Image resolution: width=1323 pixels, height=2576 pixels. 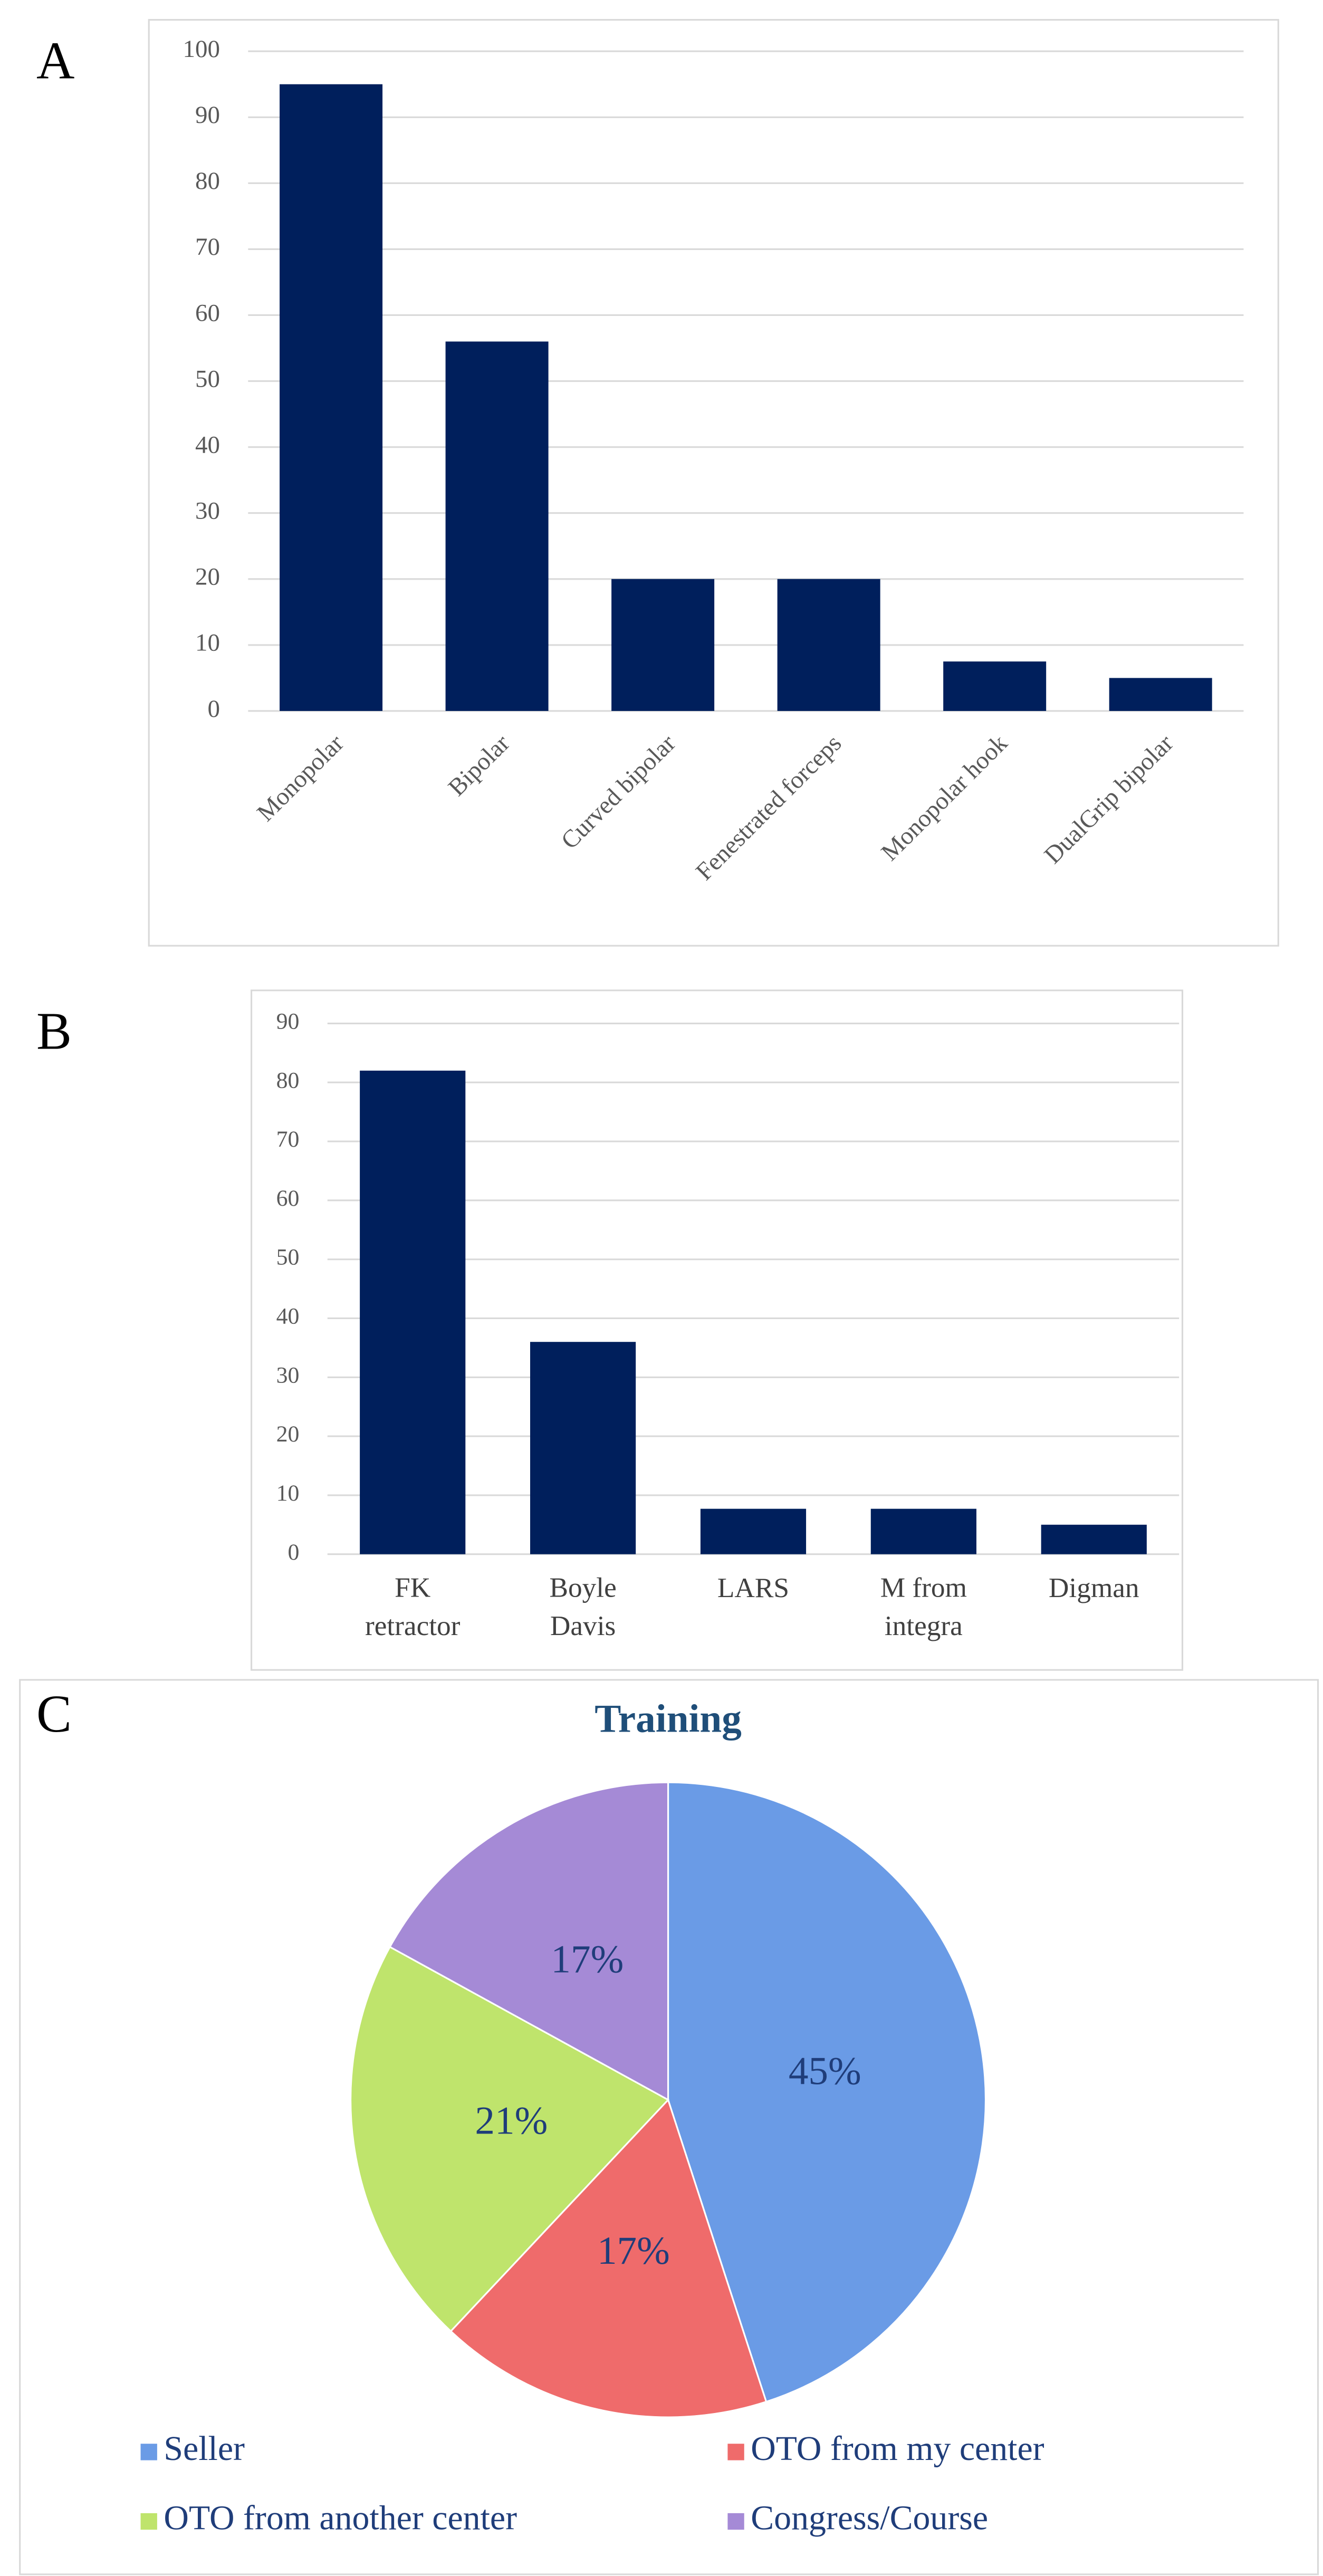 What do you see at coordinates (413, 1607) in the screenshot?
I see `x-tick-label: FK retractor` at bounding box center [413, 1607].